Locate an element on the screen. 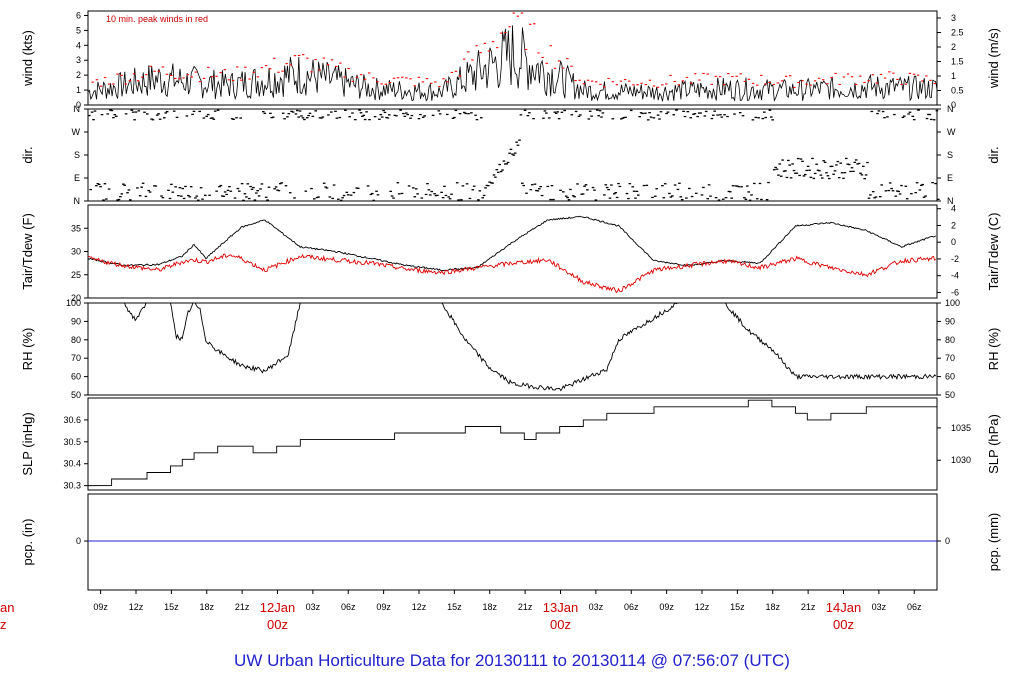 The width and height of the screenshot is (1024, 700). y-tick-label-left: S is located at coordinates (77, 155).